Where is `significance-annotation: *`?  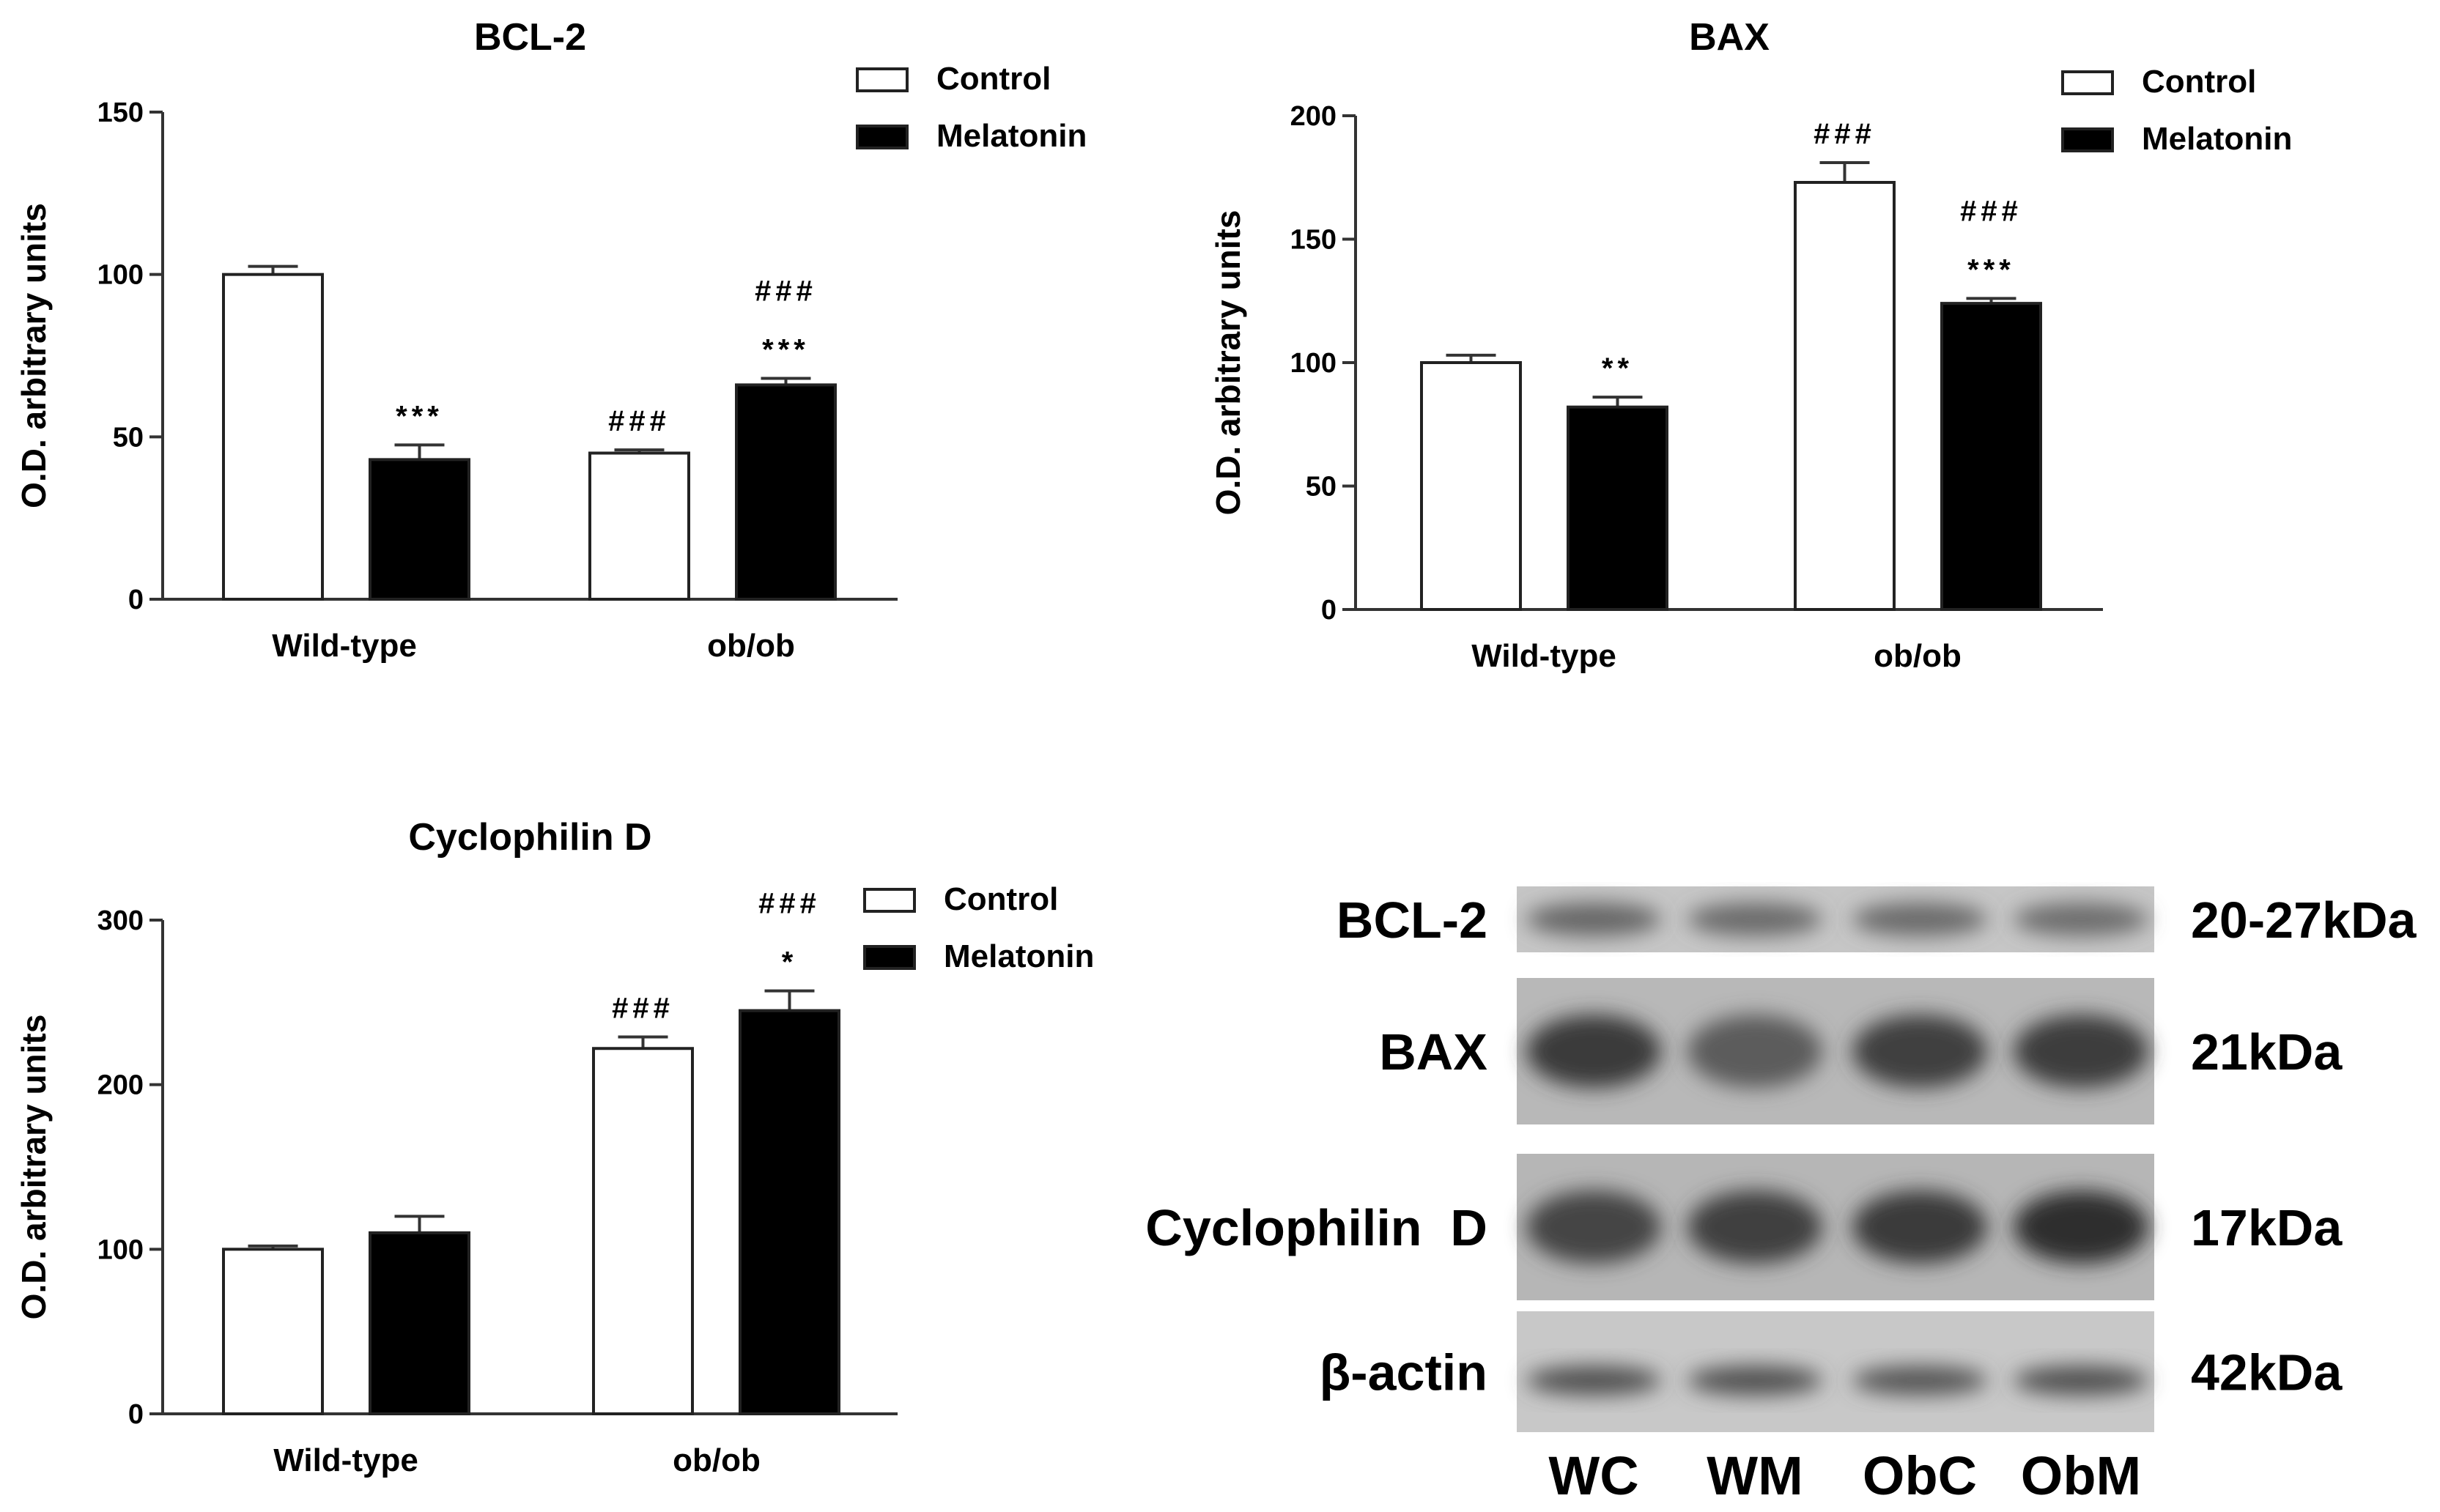 significance-annotation: * is located at coordinates (790, 962).